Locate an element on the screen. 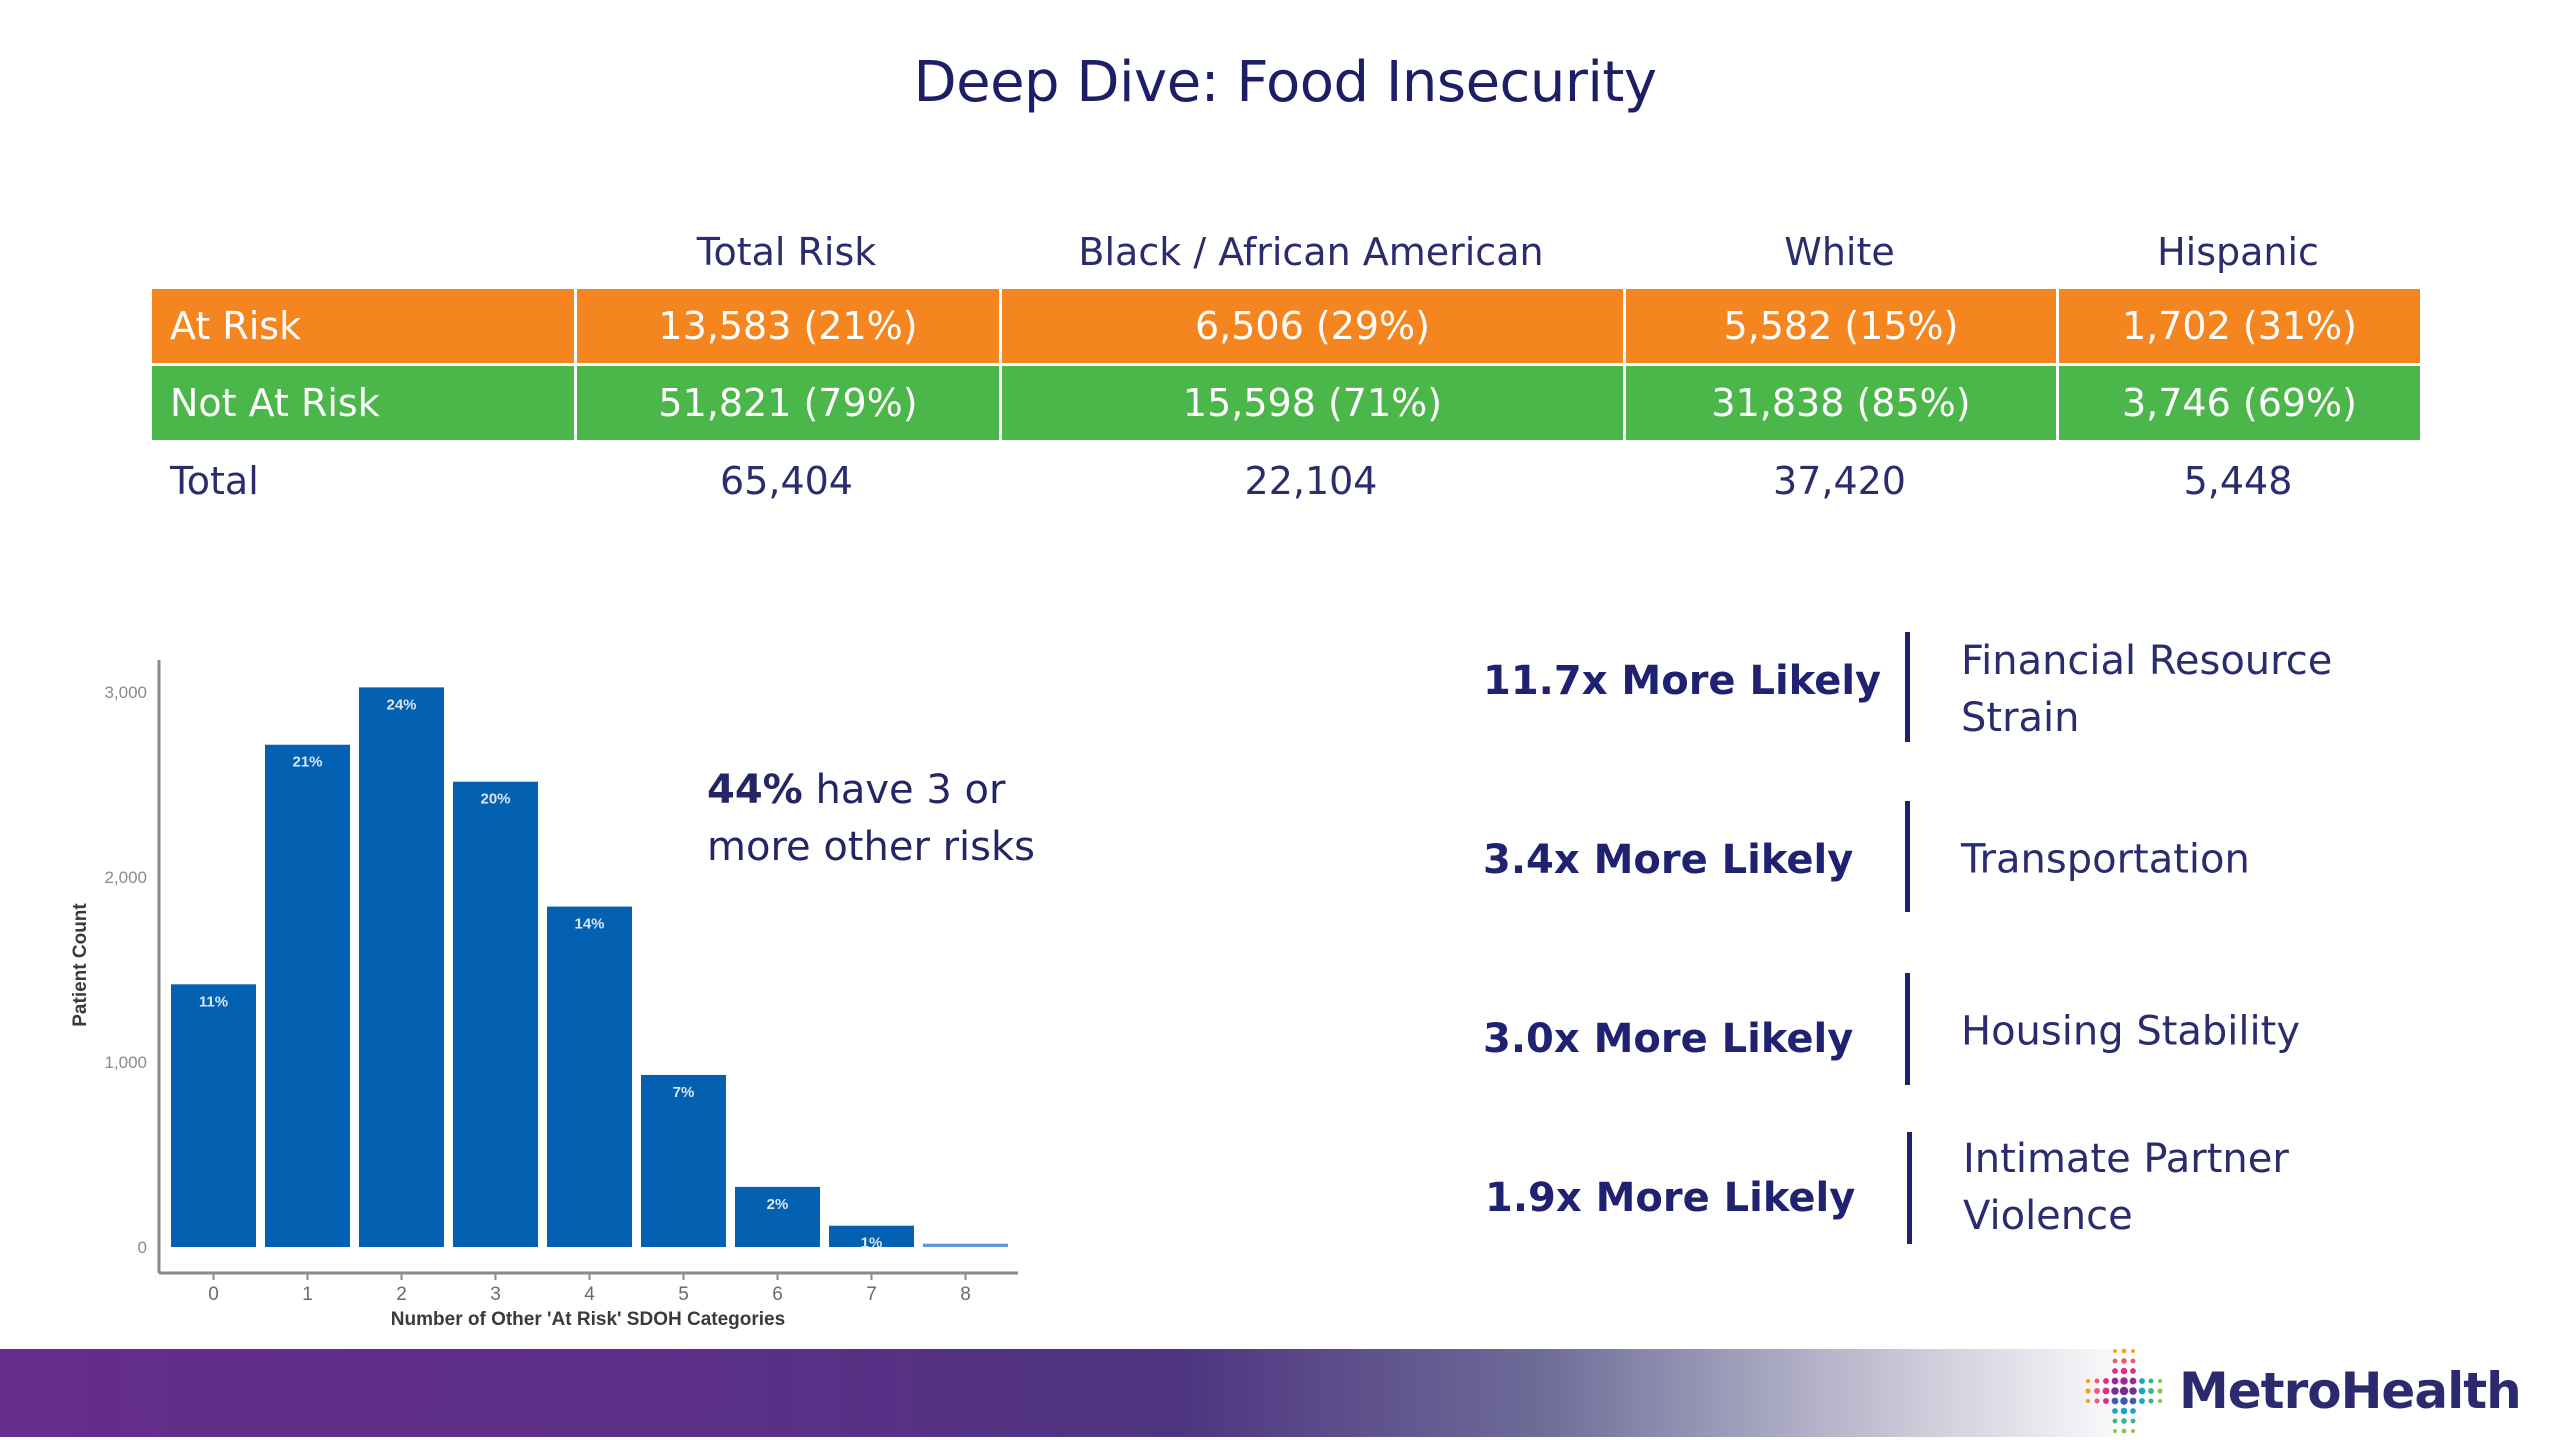 The height and width of the screenshot is (1440, 2560). x-tick-label: 3 is located at coordinates (495, 1294).